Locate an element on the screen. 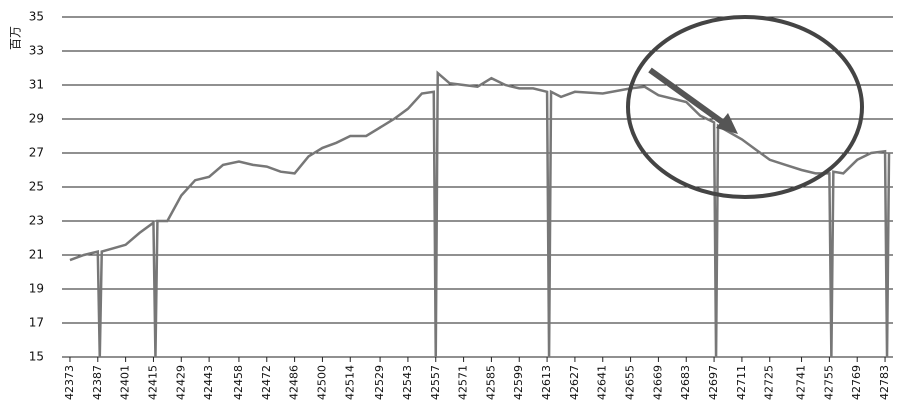 The width and height of the screenshot is (900, 410). x-tick-label: 42769 is located at coordinates (856, 382).